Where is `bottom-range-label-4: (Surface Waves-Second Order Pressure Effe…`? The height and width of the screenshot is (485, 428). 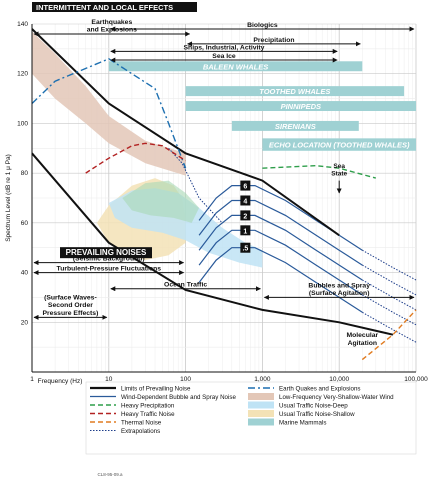
bottom-range-label-4: (Surface Waves-Second Order Pressure Effe… is located at coordinates (70, 305).